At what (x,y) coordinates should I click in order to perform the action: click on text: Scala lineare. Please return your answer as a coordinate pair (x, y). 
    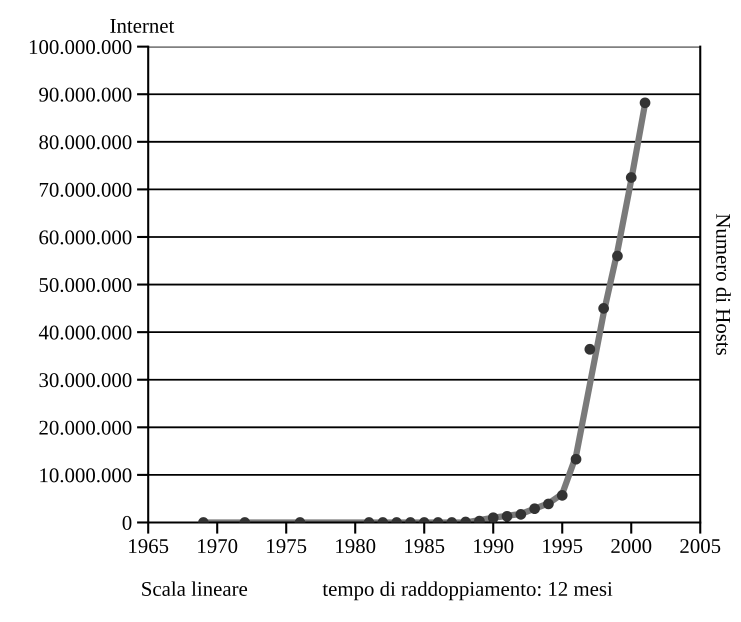
    Looking at the image, I should click on (195, 588).